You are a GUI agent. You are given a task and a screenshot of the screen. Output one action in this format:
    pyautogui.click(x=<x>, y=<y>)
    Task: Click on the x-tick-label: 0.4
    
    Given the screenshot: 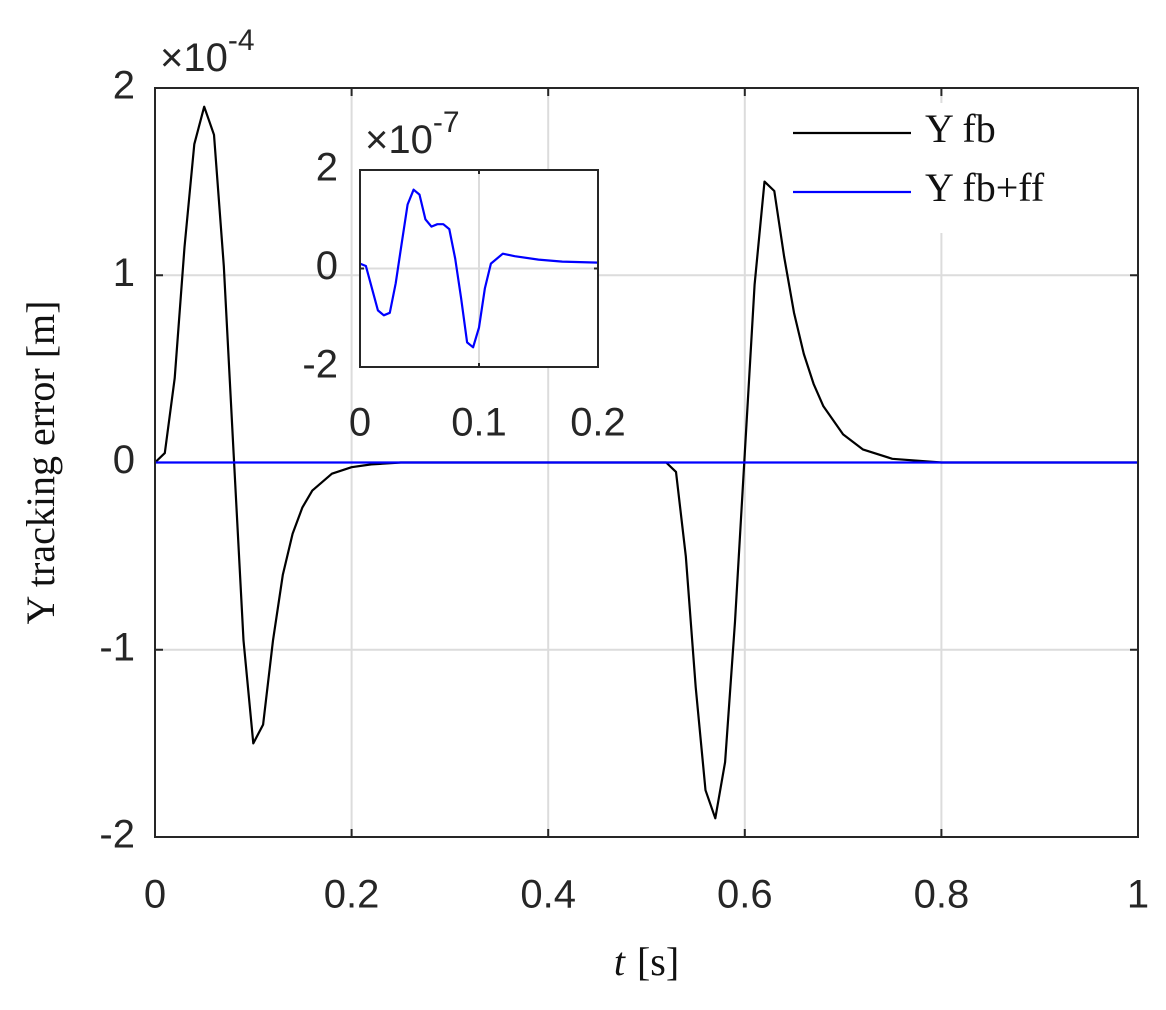 What is the action you would take?
    pyautogui.click(x=548, y=895)
    